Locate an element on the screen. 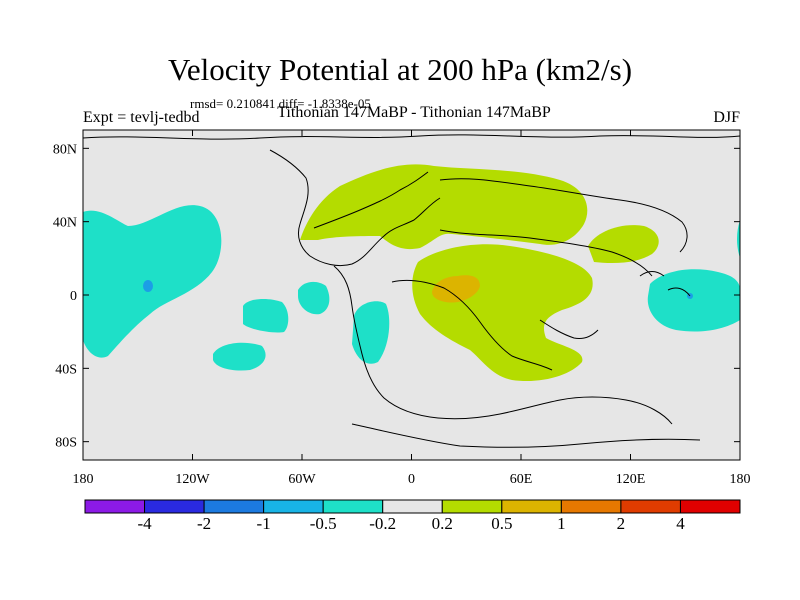 This screenshot has height=600, width=800. negative-region-north-pacific is located at coordinates (152, 281).